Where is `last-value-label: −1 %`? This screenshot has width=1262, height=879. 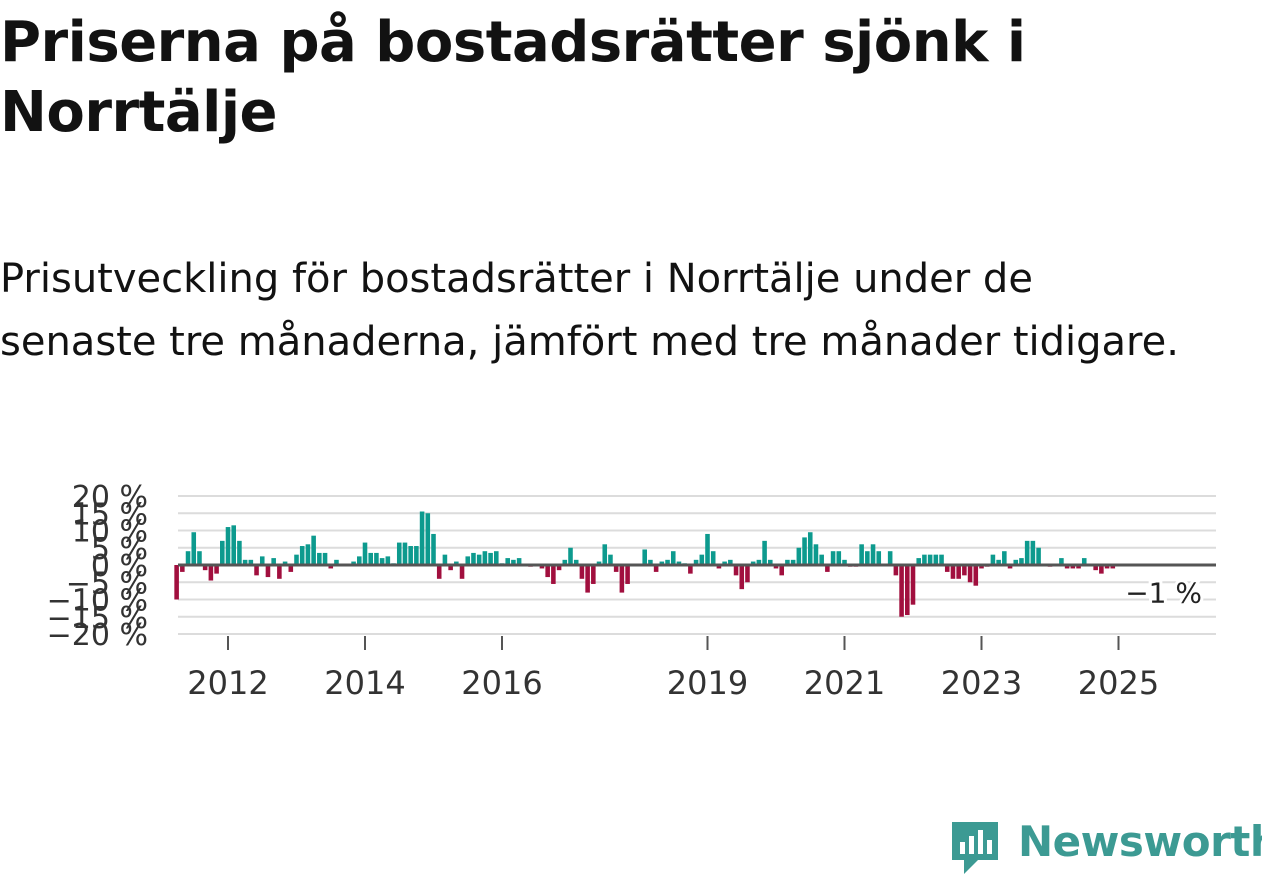 last-value-label: −1 % is located at coordinates (1163, 592).